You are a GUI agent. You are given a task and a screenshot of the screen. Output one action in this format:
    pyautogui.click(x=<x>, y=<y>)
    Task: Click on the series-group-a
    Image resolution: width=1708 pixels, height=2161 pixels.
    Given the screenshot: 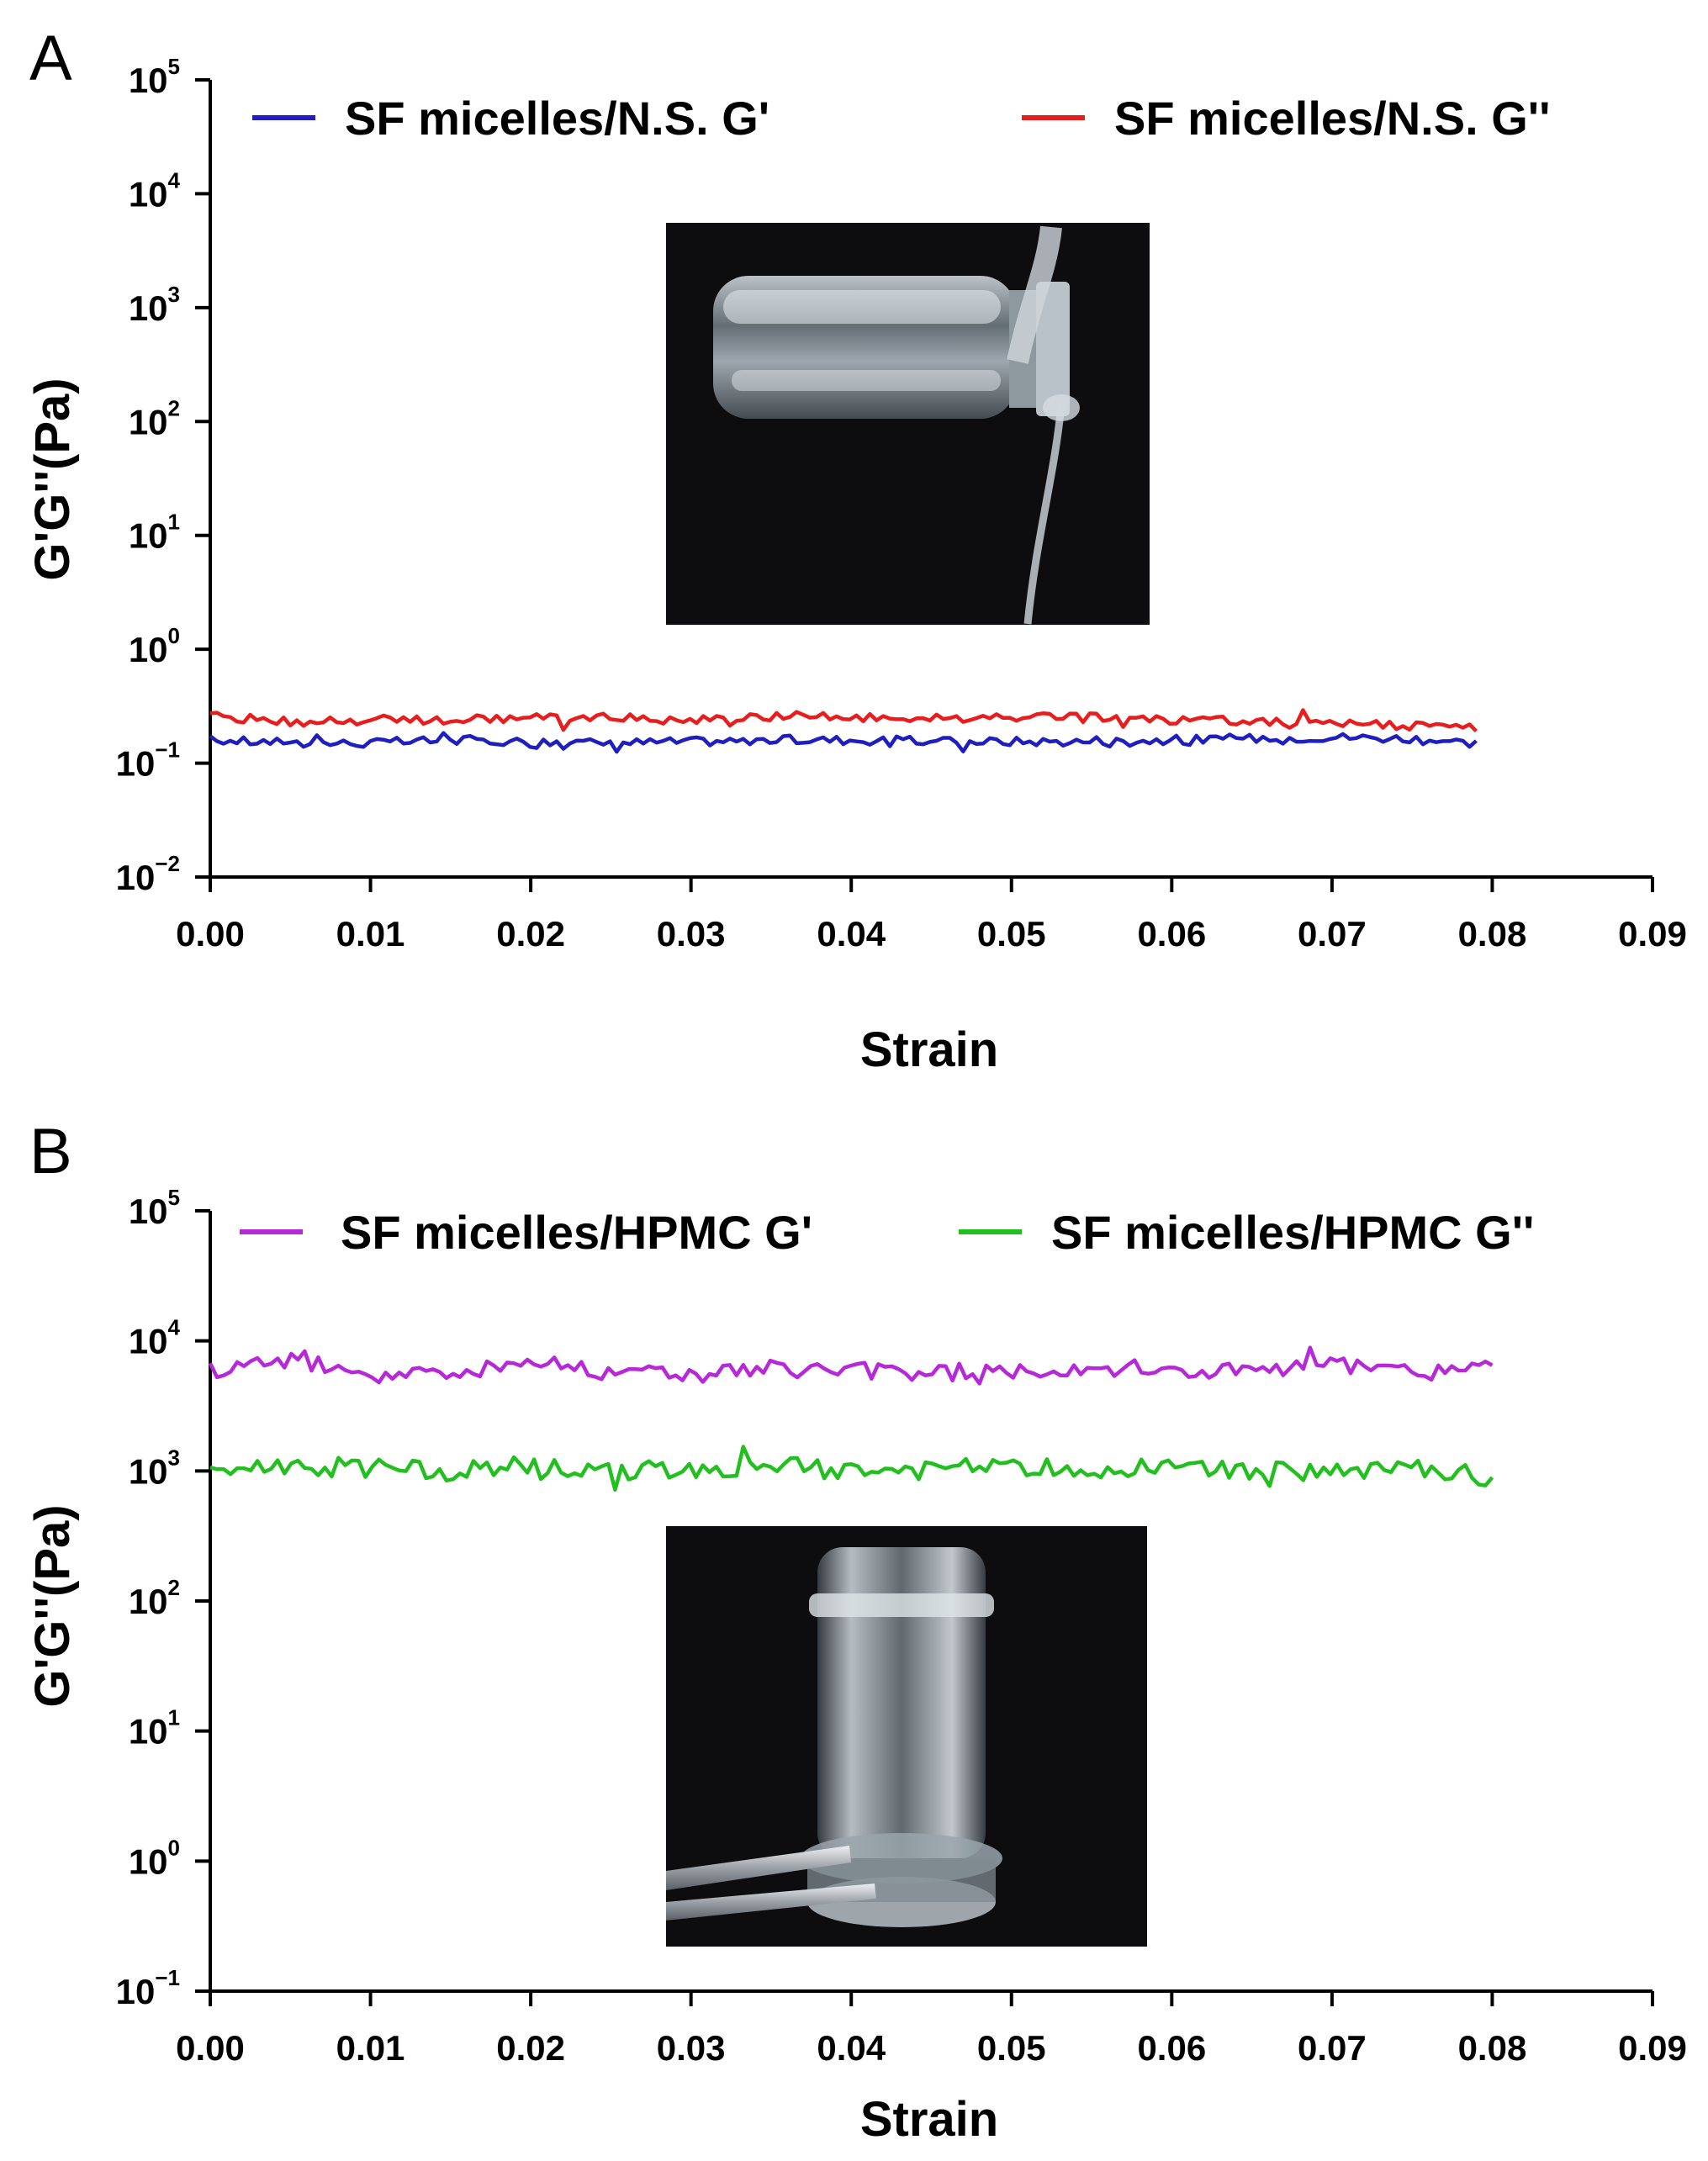 What is the action you would take?
    pyautogui.click(x=843, y=731)
    